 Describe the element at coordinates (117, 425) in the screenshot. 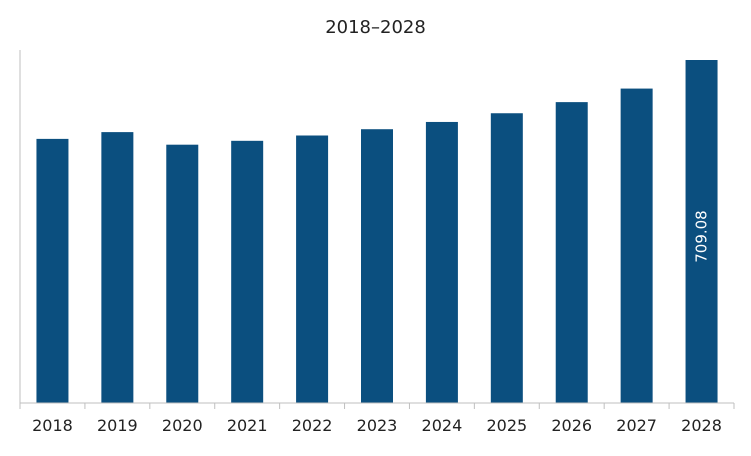

I see `x-tick-label-2019: 2019` at that location.